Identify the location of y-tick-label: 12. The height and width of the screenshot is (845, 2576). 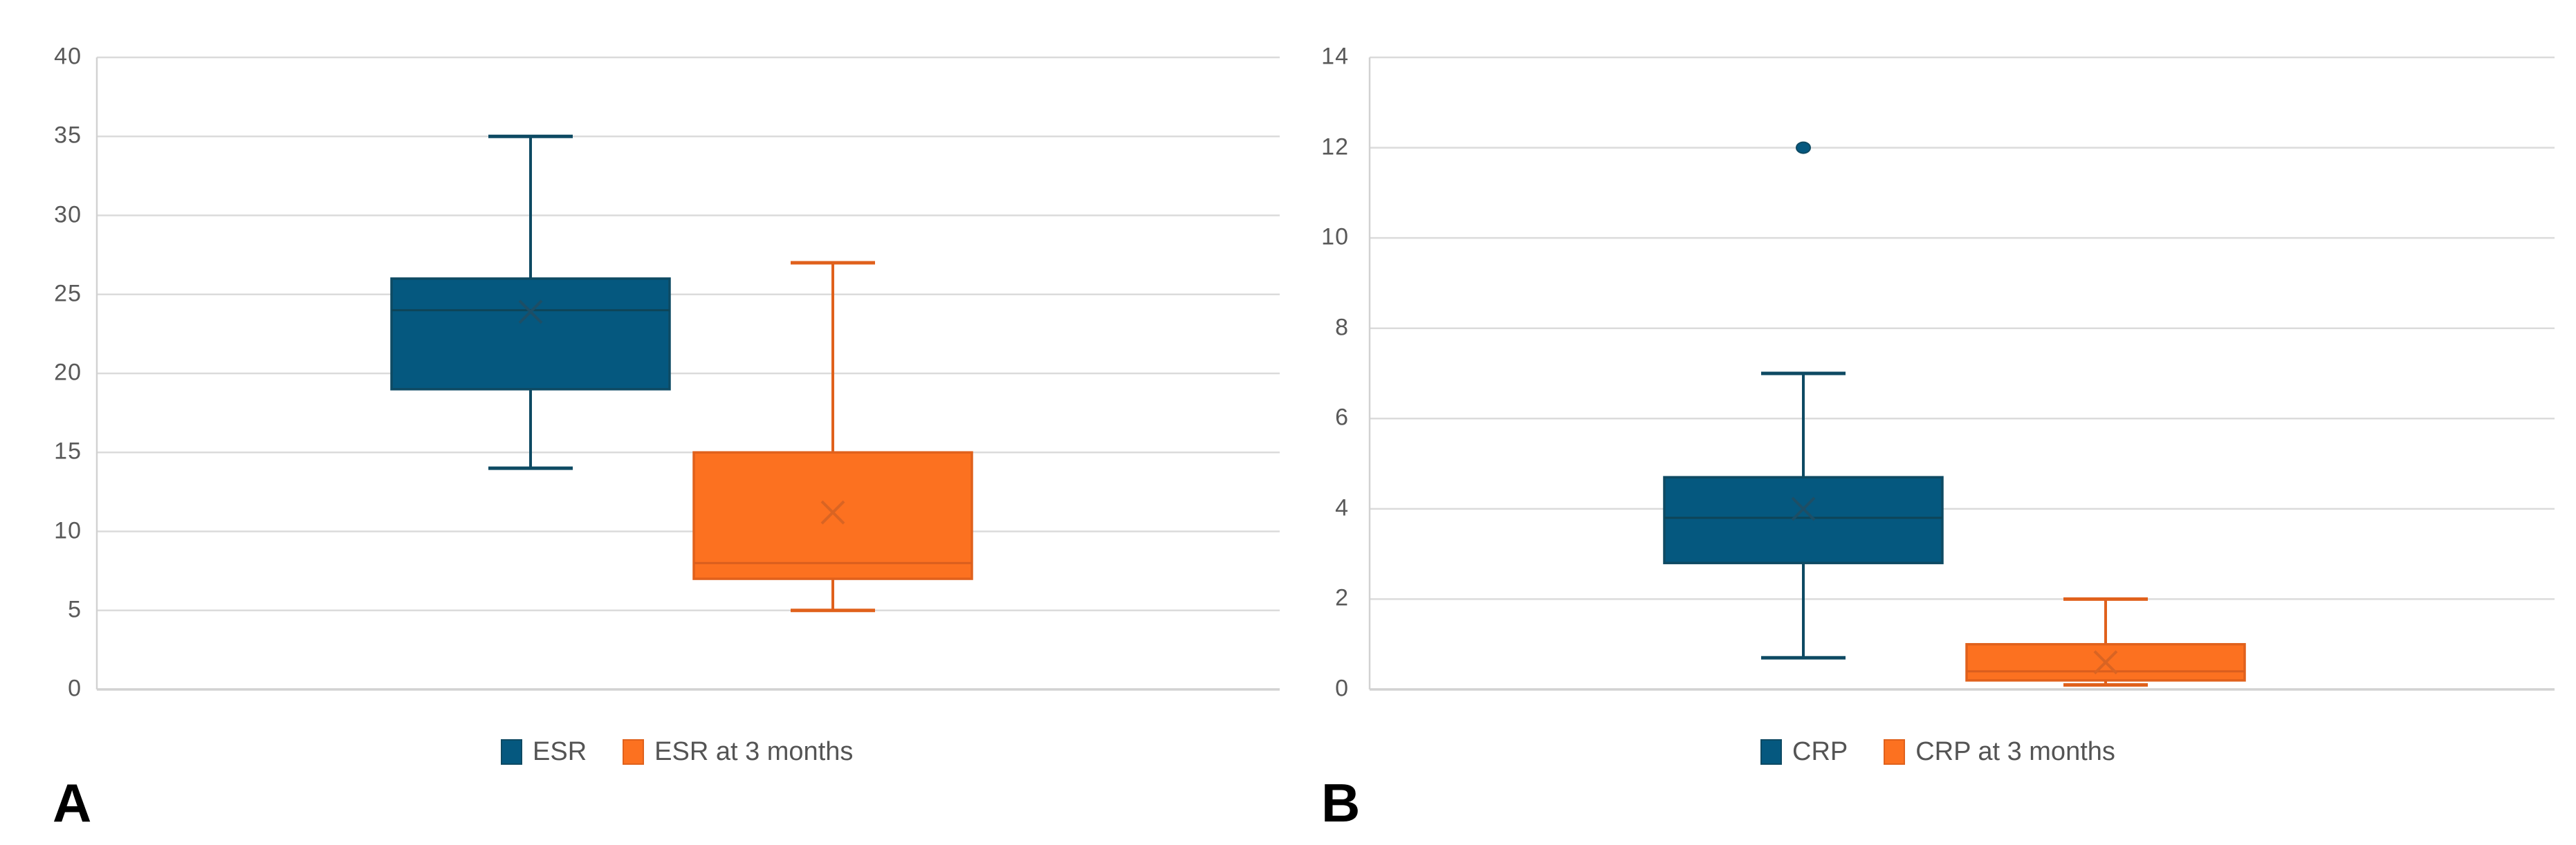
(1335, 146).